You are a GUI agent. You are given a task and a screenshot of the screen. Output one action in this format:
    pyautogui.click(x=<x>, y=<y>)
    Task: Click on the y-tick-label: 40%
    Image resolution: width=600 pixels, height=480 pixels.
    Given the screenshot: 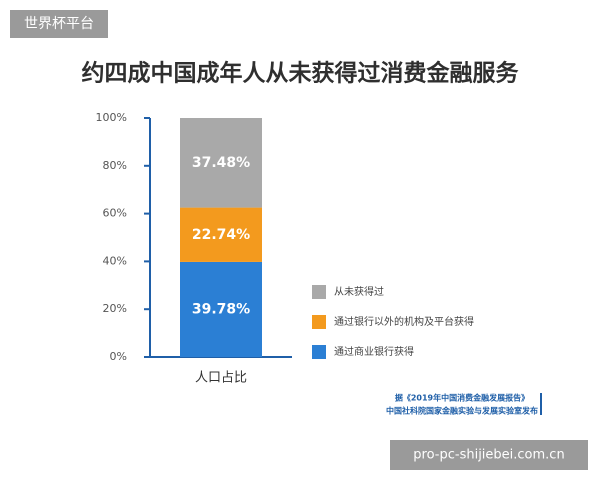 What is the action you would take?
    pyautogui.click(x=115, y=260)
    